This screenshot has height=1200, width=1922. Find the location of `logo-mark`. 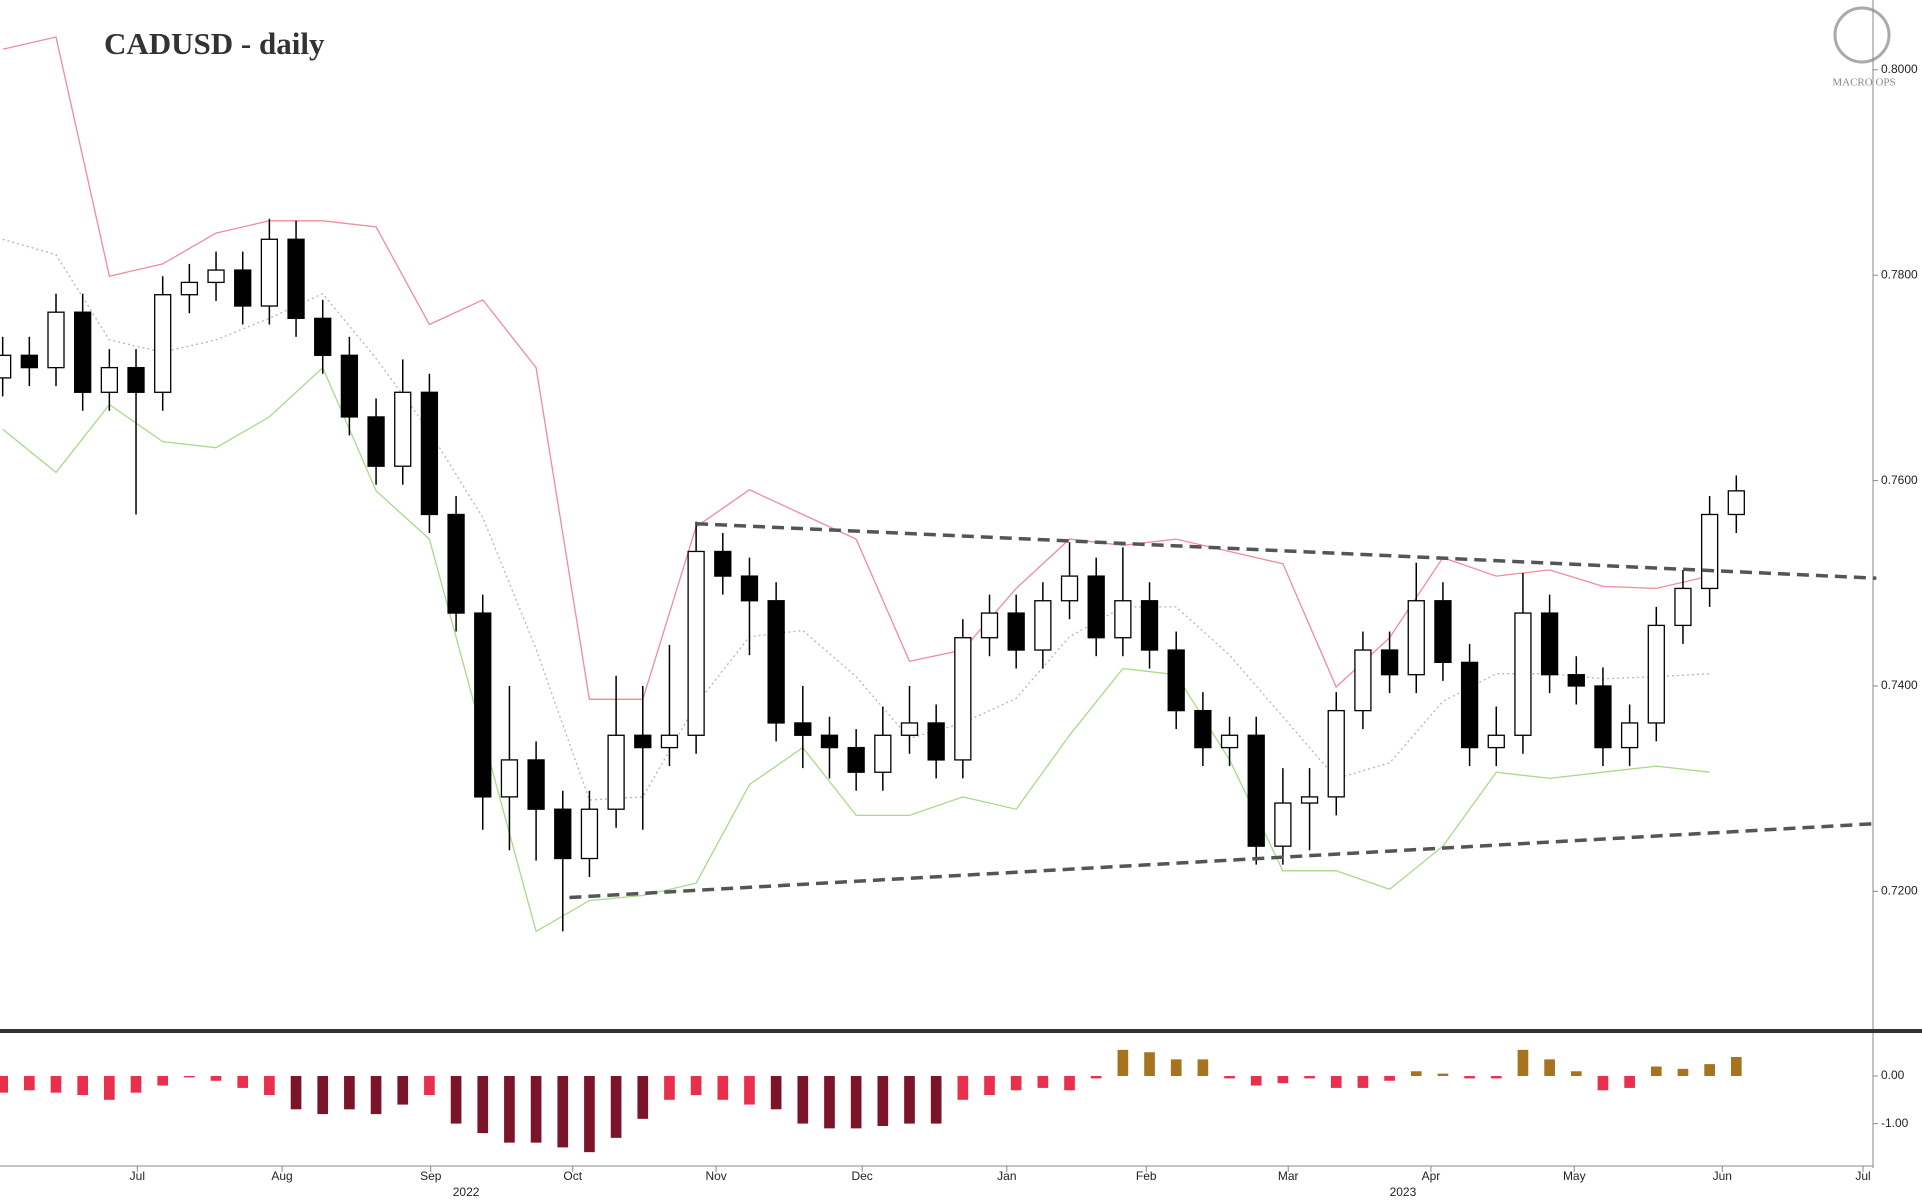

logo-mark is located at coordinates (1862, 35).